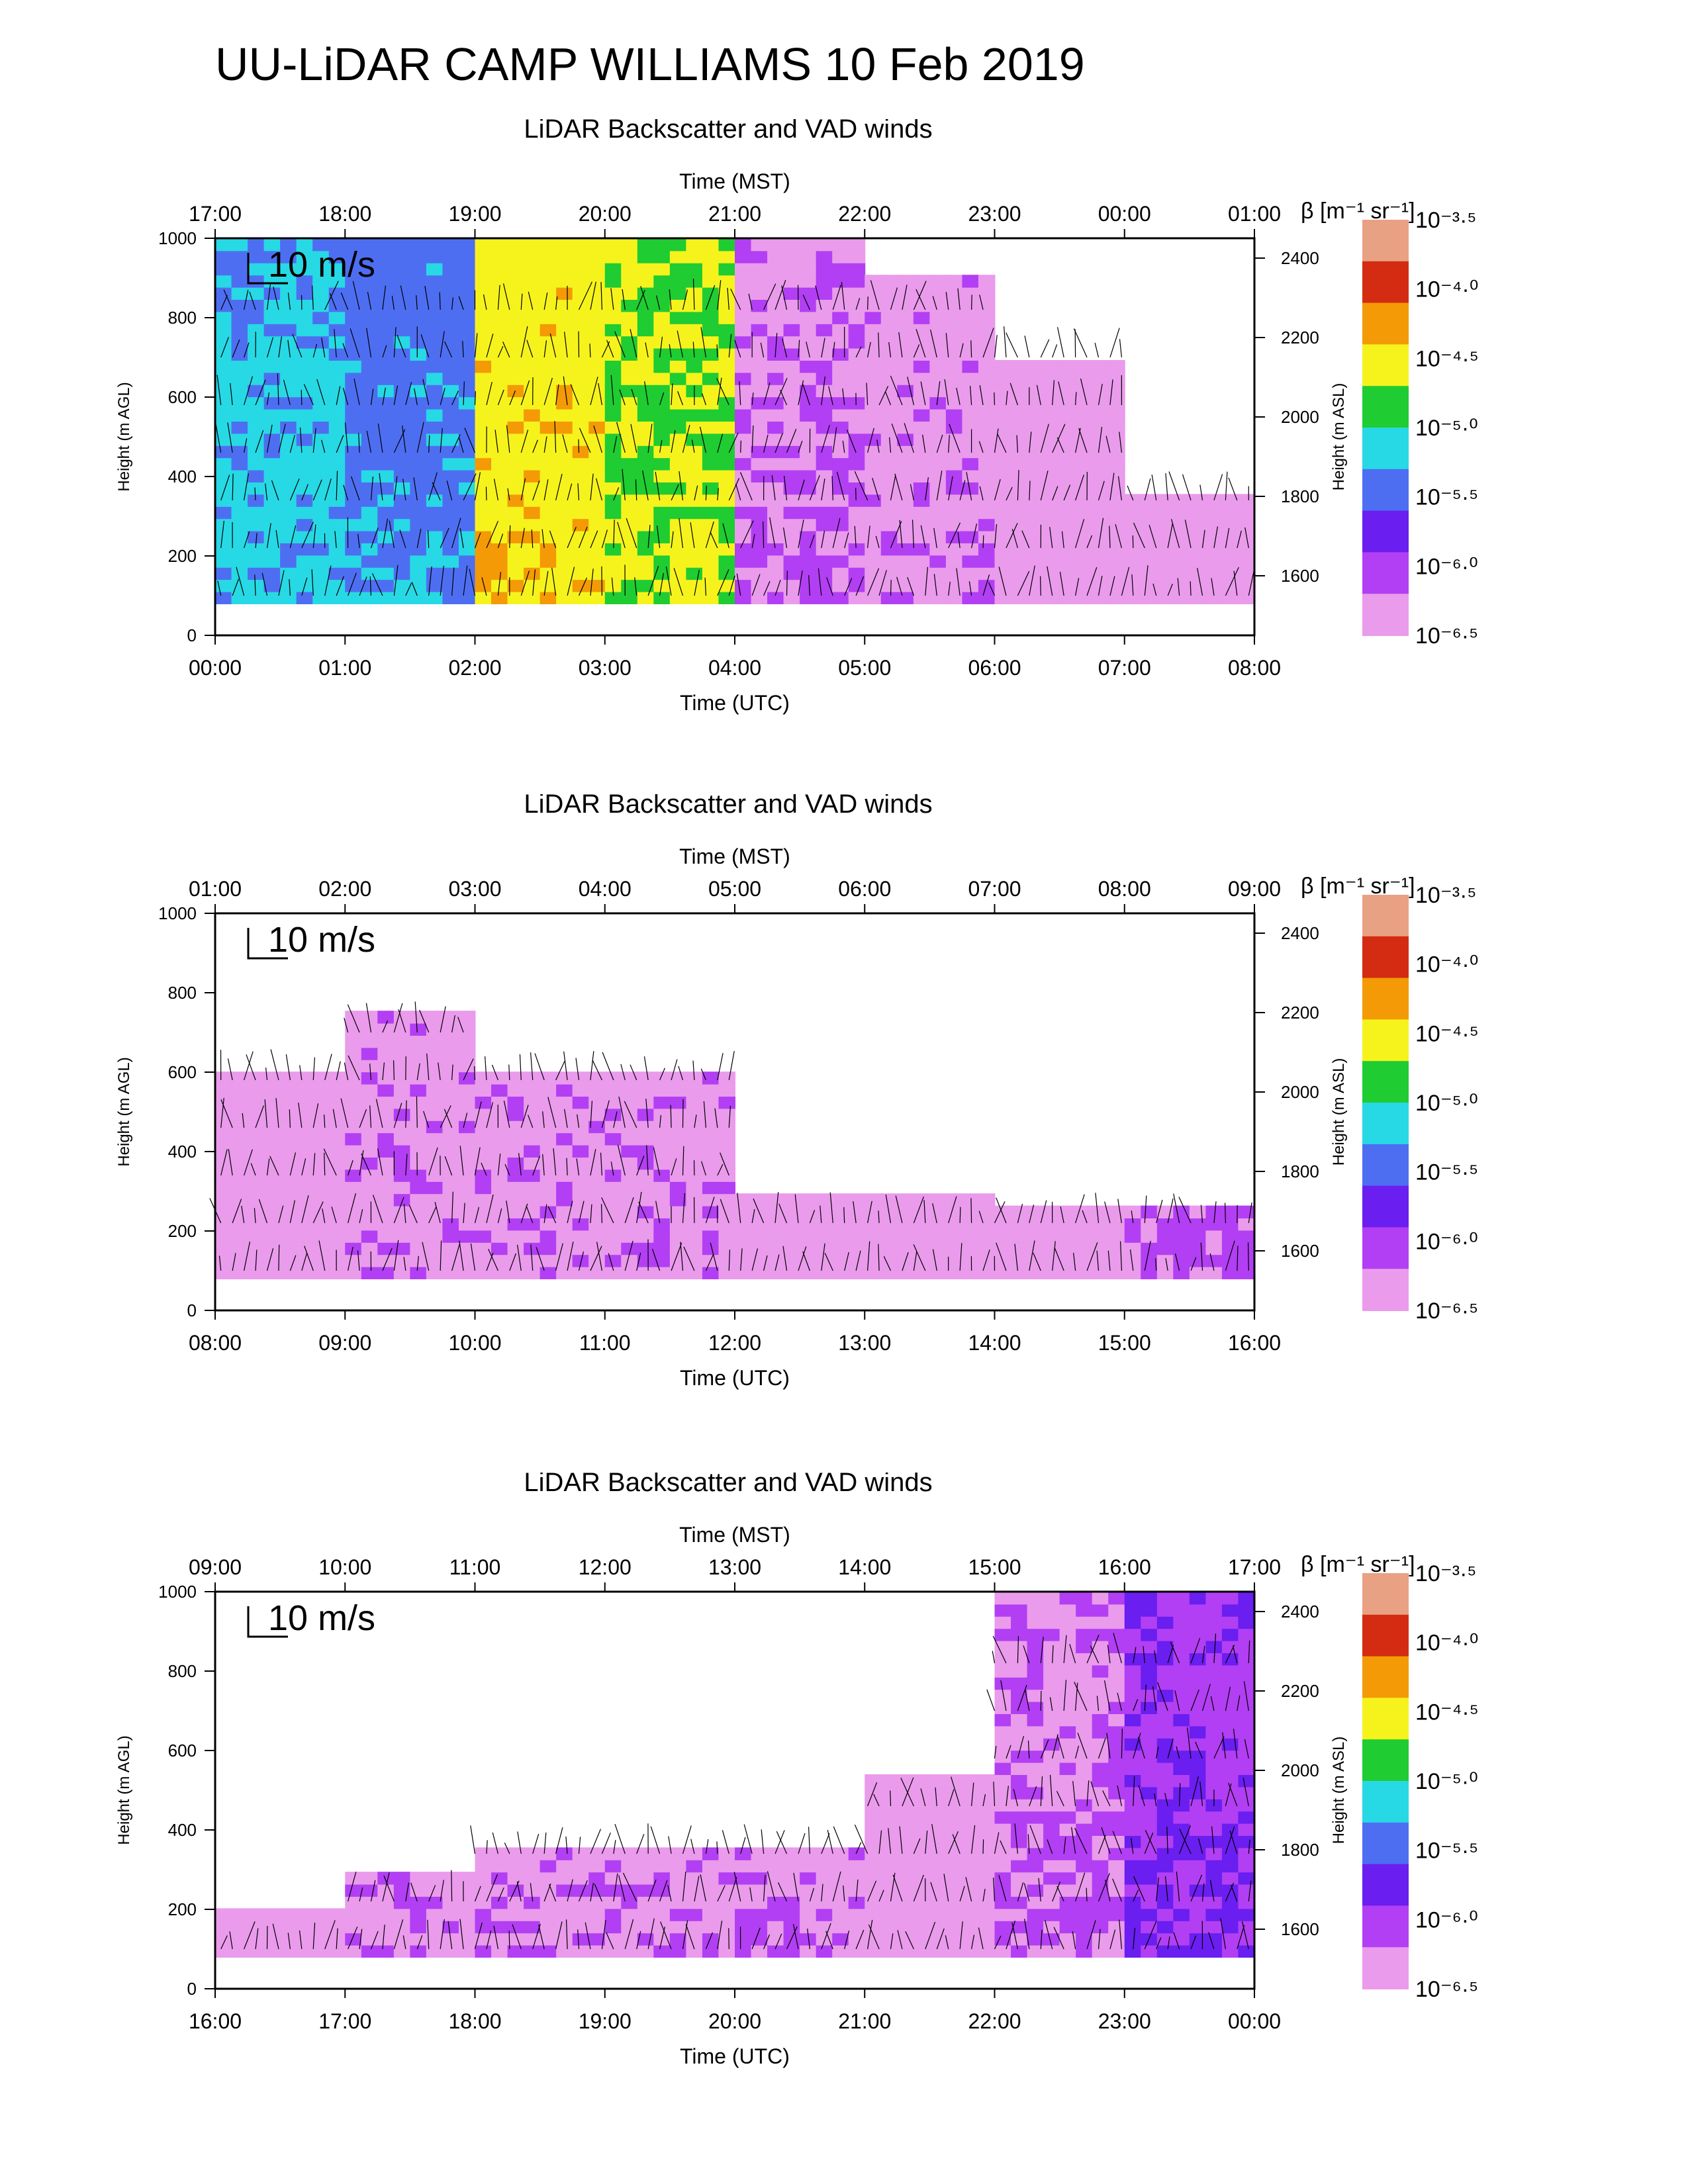 This screenshot has height=2184, width=1688. Describe the element at coordinates (1446, 429) in the screenshot. I see `colorbar-tick-label: 10⁻⁵·⁰` at that location.